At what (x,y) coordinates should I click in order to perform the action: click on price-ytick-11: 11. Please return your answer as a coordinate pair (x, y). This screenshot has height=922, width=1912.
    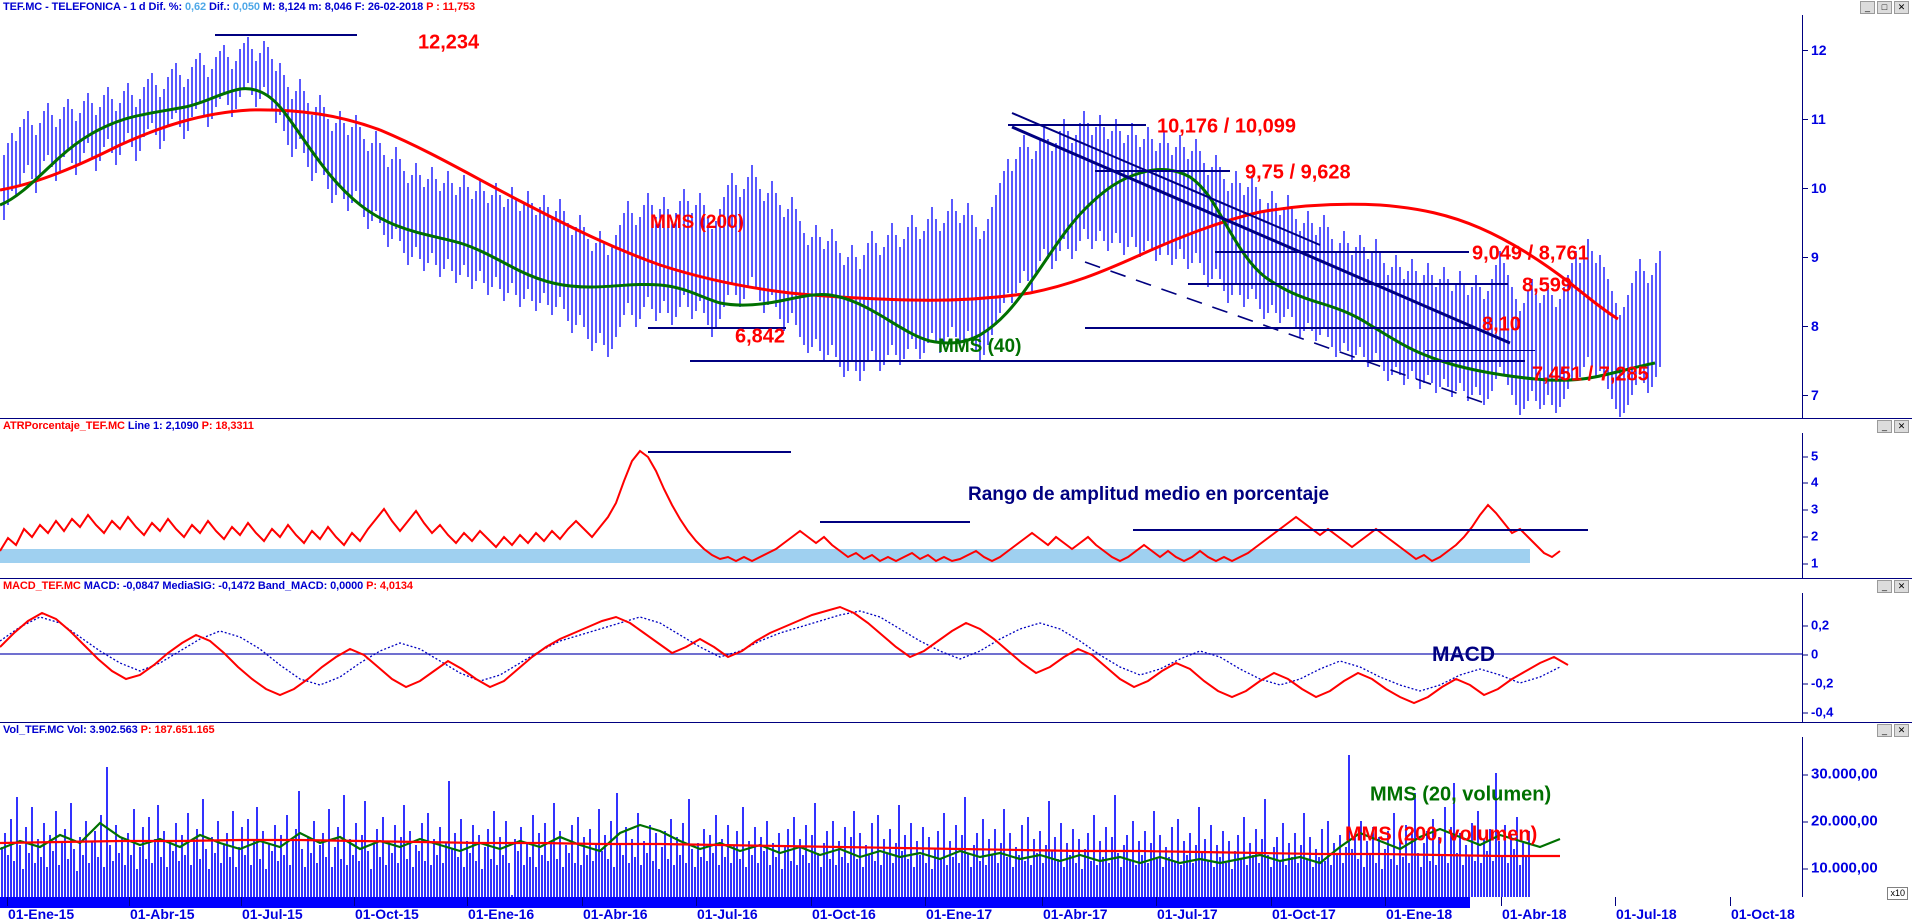
    Looking at the image, I should click on (1814, 119).